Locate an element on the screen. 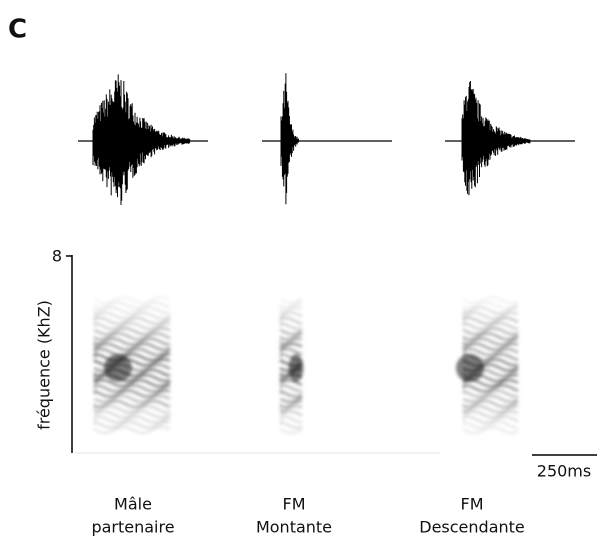  stimulus-label: Descendante is located at coordinates (472, 527).